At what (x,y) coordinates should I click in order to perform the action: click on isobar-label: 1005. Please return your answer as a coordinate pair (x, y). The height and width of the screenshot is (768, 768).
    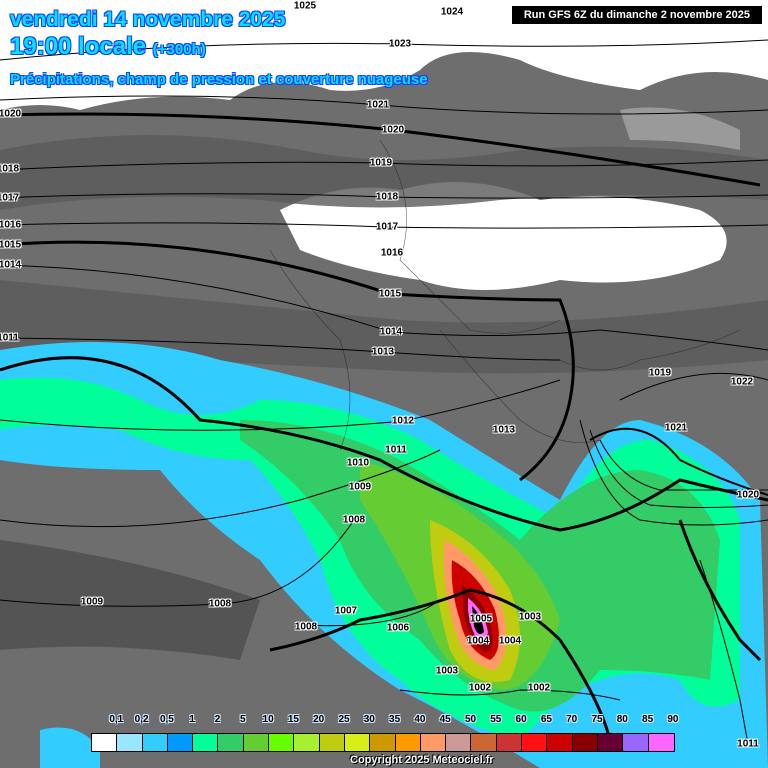
    Looking at the image, I should click on (481, 619).